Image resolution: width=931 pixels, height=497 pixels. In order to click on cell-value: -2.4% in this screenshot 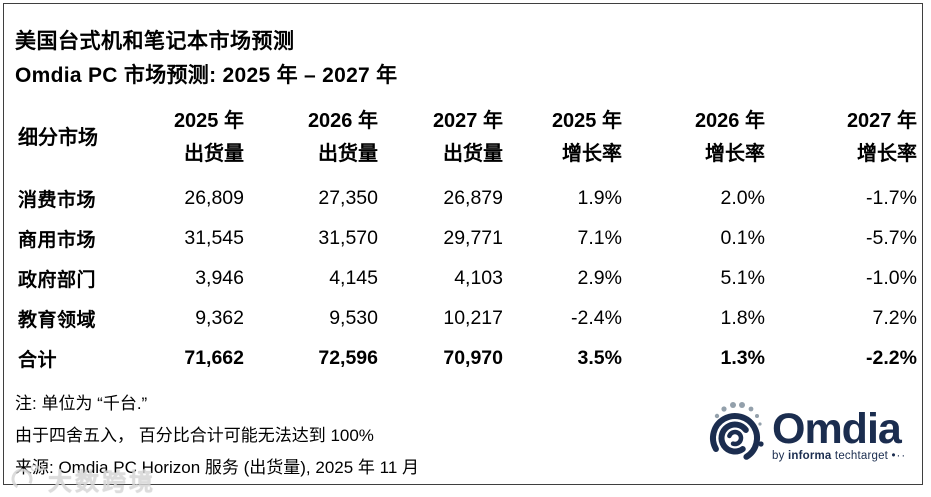, I will do `click(596, 317)`.